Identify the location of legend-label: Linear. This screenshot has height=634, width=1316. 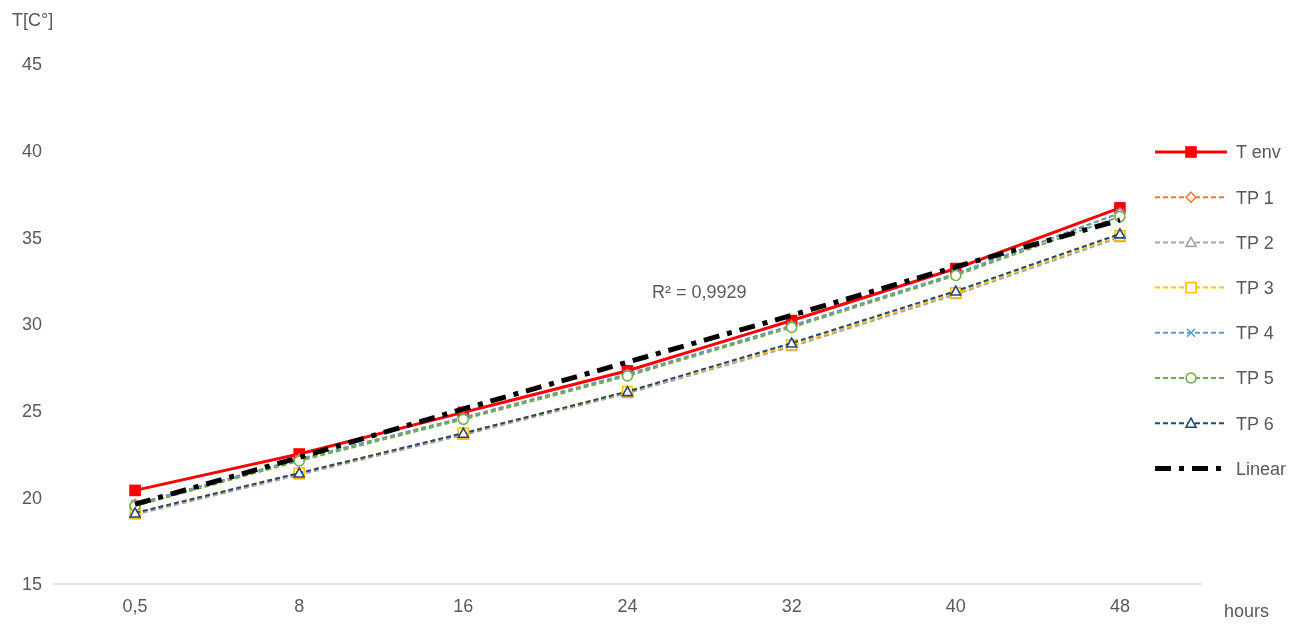
(1261, 468).